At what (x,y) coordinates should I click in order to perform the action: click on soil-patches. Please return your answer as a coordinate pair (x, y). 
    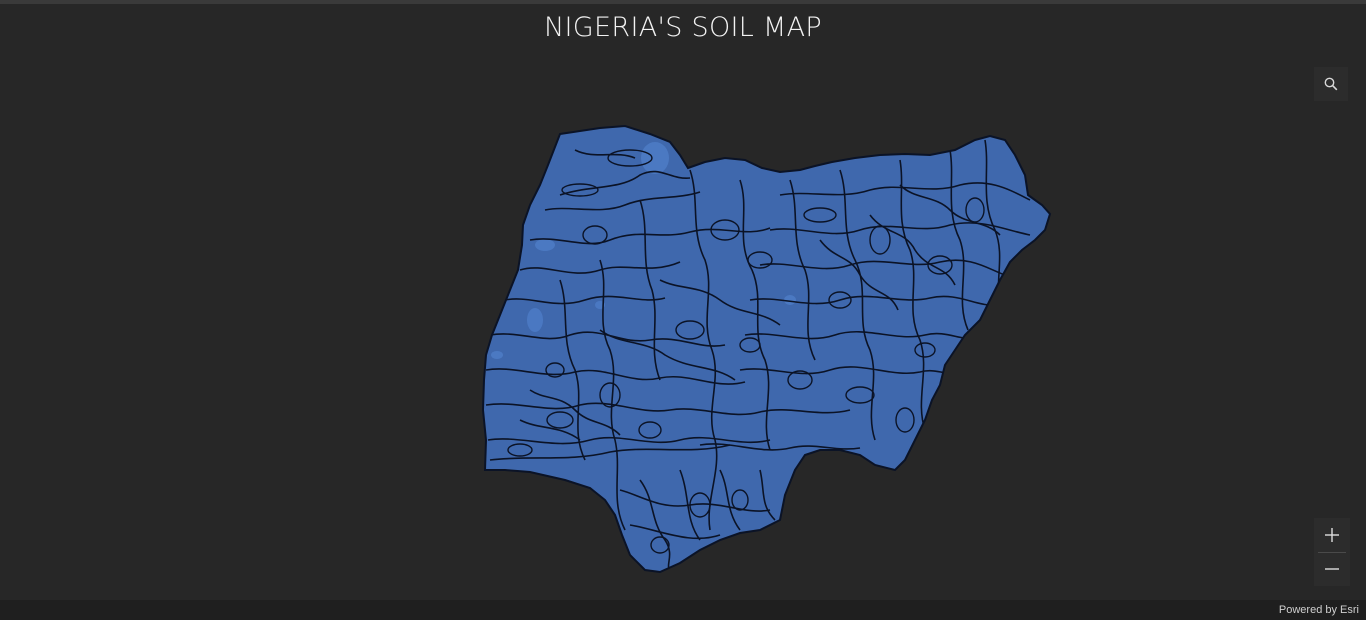
    Looking at the image, I should click on (643, 250).